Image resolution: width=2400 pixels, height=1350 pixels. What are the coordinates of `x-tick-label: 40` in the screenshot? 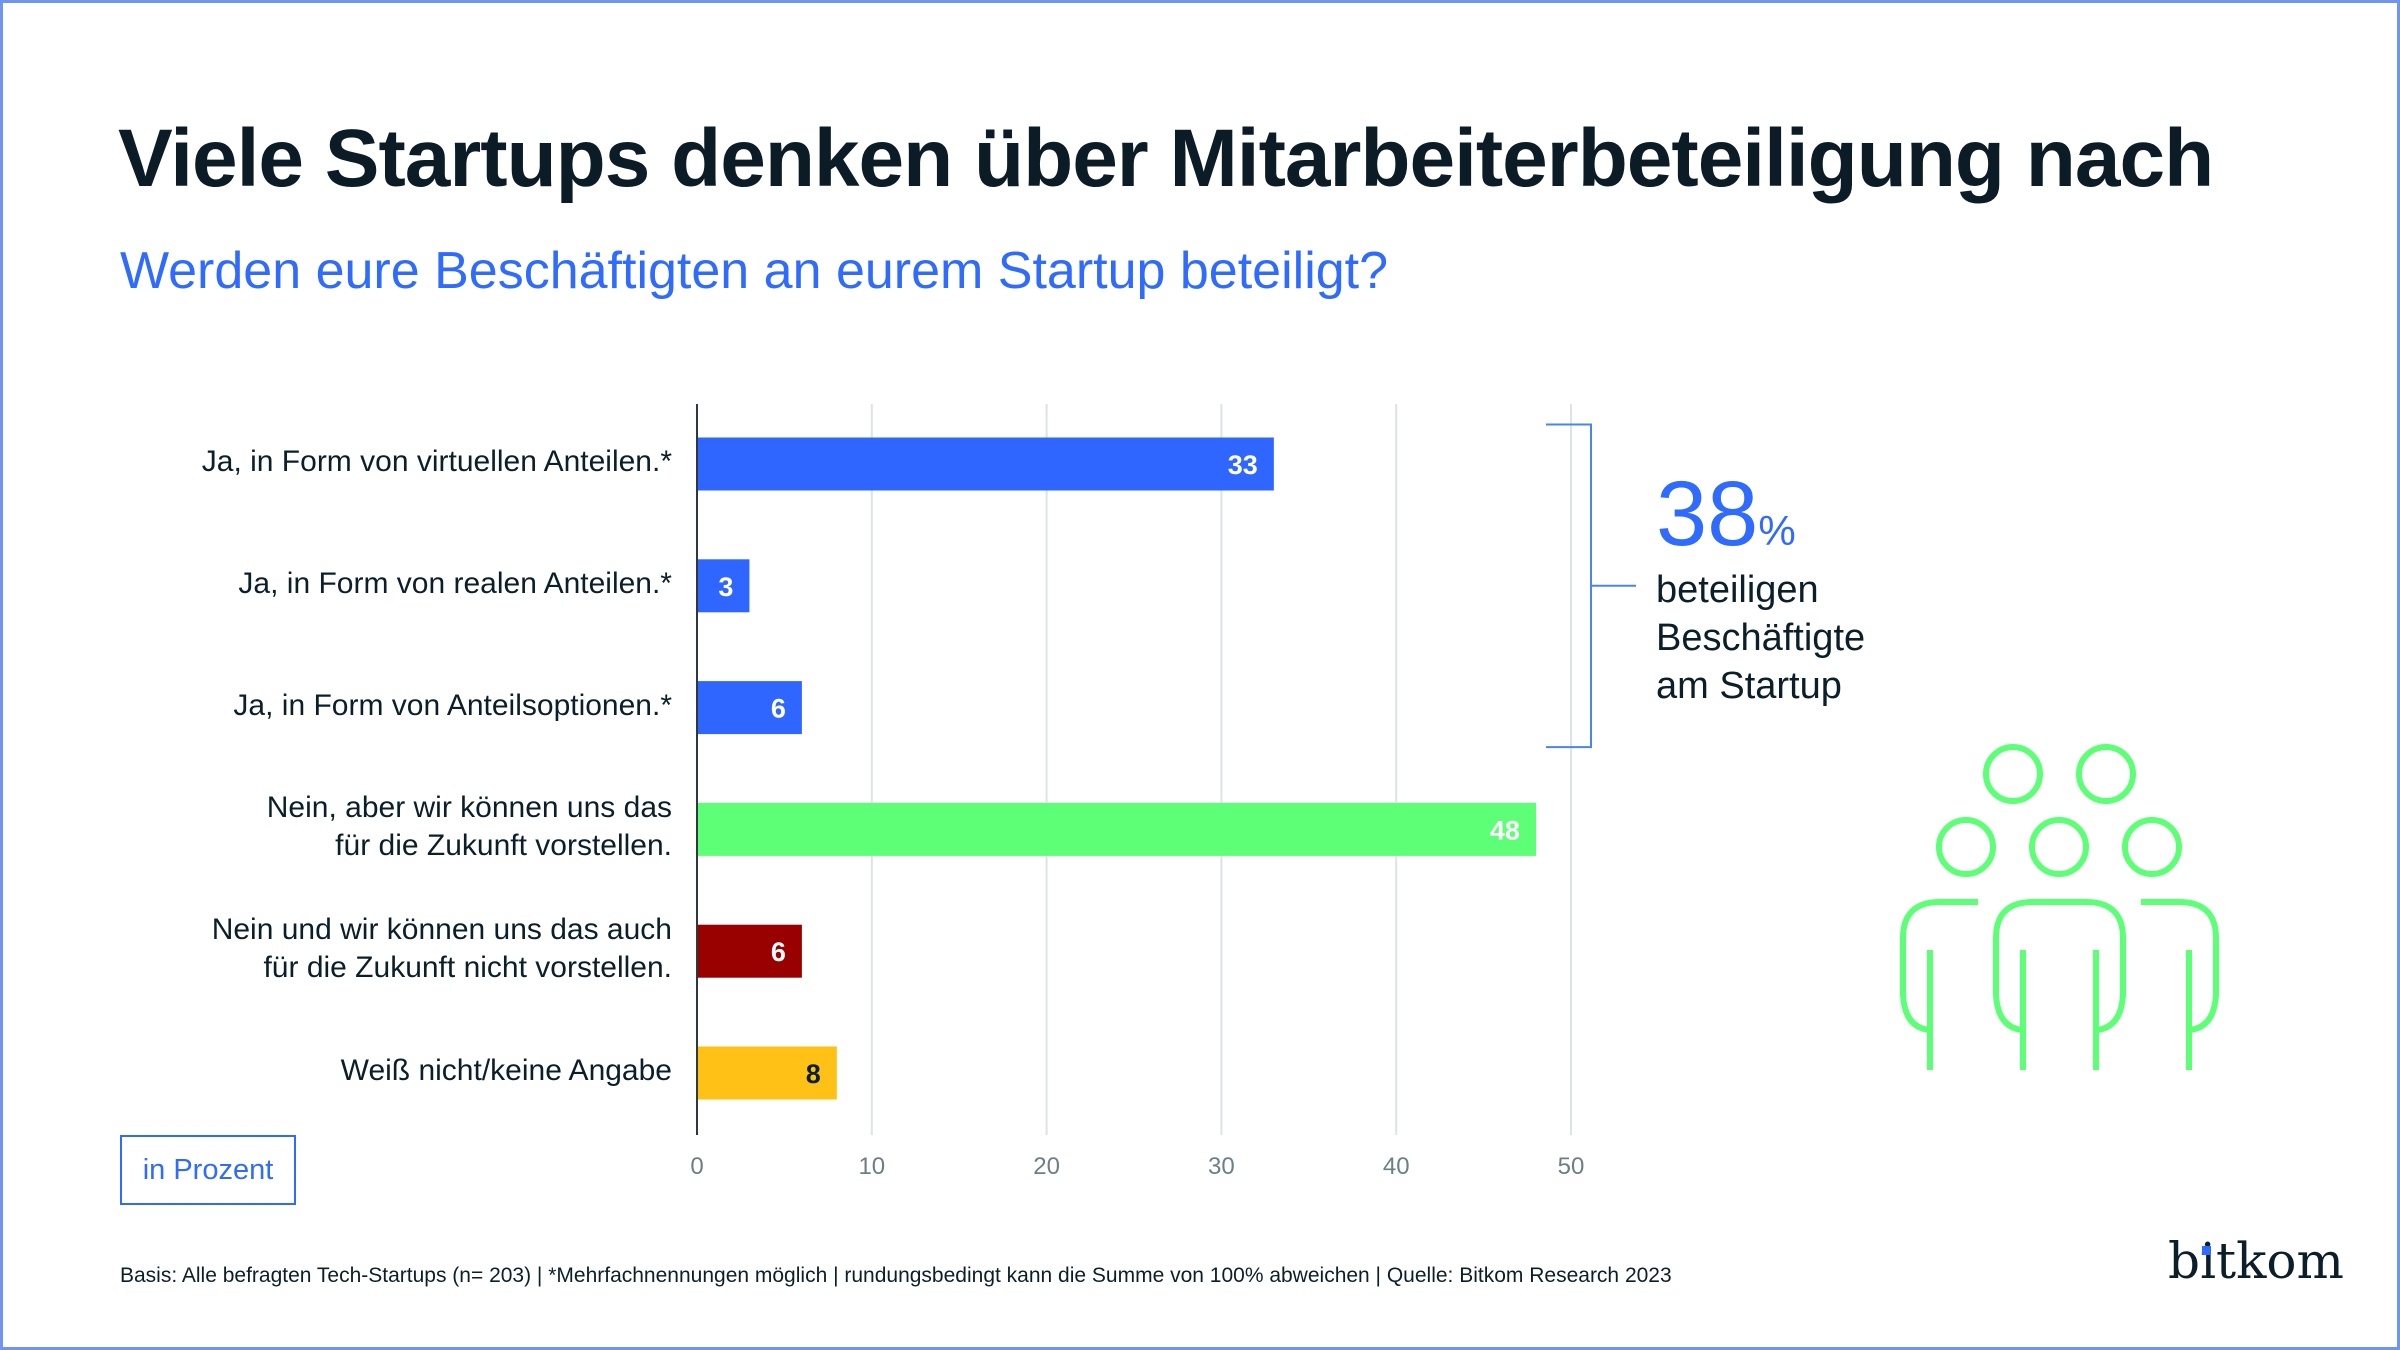 It's located at (1396, 1166).